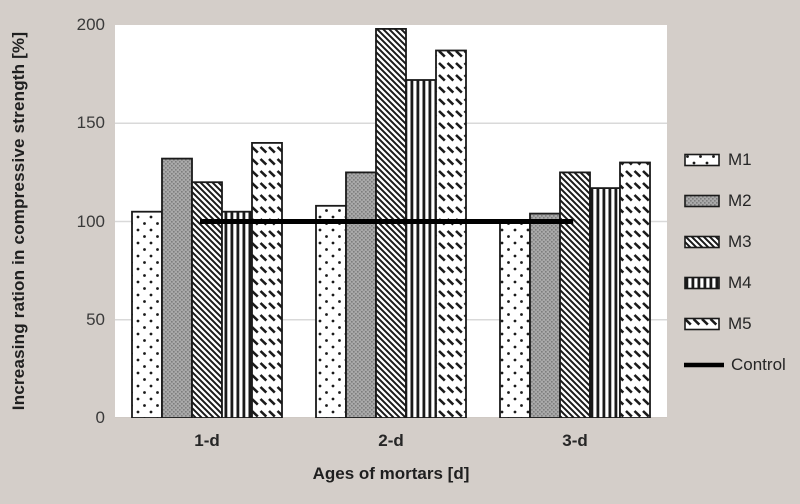 This screenshot has width=800, height=504. I want to click on legend-item-M5: M5, so click(742, 323).